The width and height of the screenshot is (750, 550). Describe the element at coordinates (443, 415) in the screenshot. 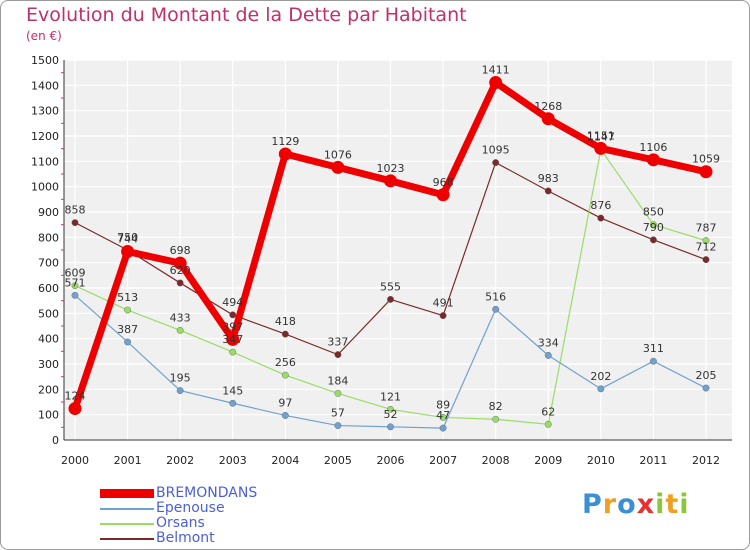

I see `data-label-epenouse: 47` at that location.